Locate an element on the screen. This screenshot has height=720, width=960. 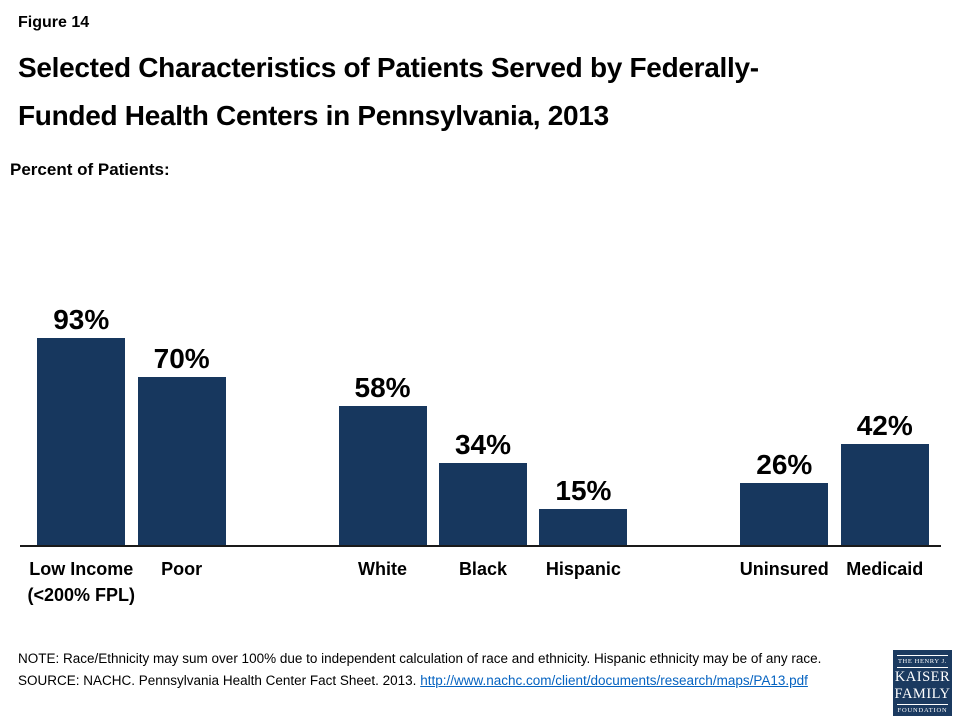
bar-slot: 26% is located at coordinates (784, 425).